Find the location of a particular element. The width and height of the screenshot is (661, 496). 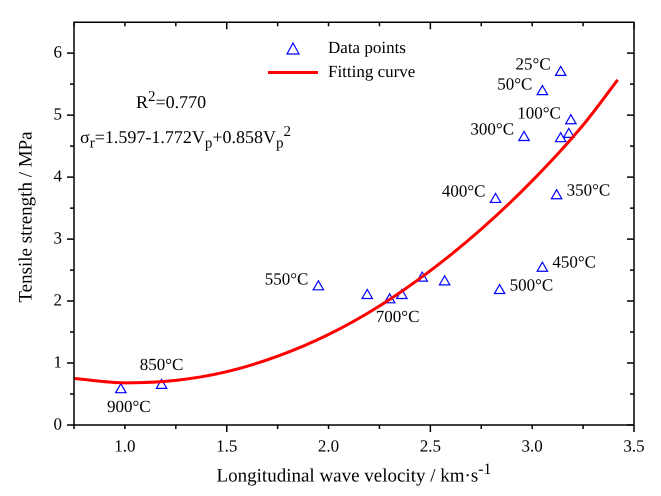

x-axis-title: Longitudinal wave velocity / km·s$^{-1}$ is located at coordinates (354, 473).